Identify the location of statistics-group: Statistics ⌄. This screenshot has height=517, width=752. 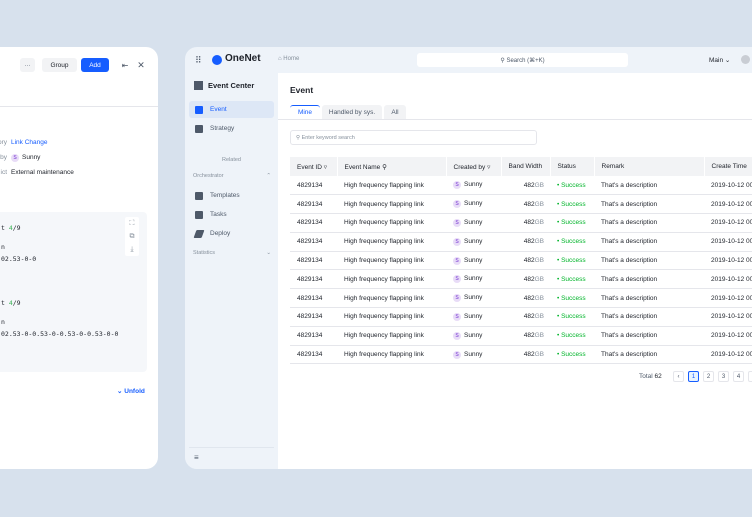
(232, 253).